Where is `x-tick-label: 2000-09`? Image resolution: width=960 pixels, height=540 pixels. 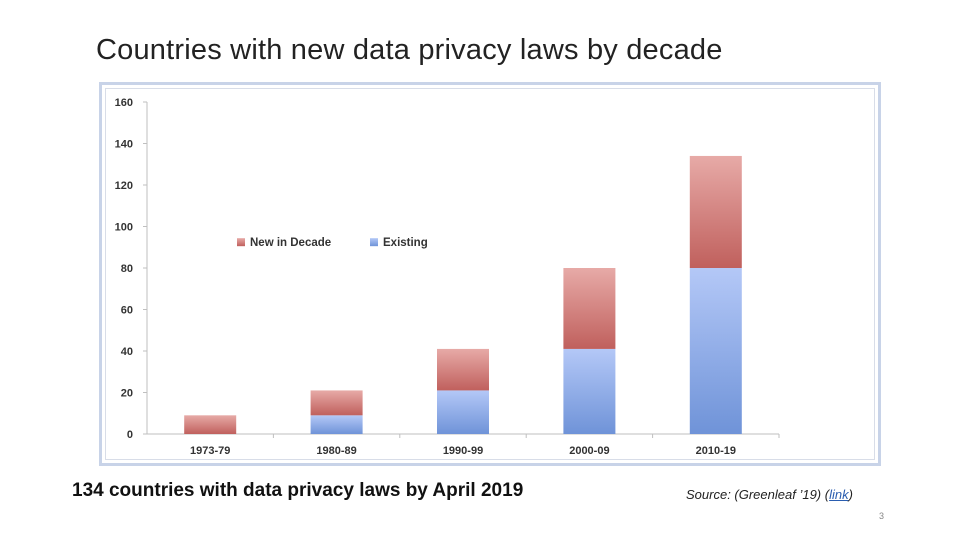
x-tick-label: 2000-09 is located at coordinates (589, 451).